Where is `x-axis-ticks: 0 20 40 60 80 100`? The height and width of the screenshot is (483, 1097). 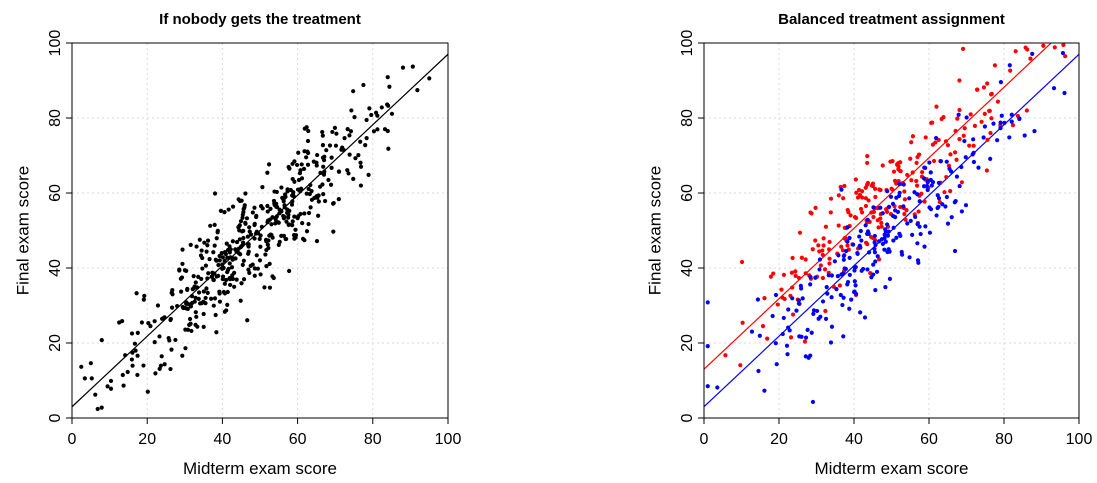 x-axis-ticks: 0 20 40 60 80 100 is located at coordinates (264, 433).